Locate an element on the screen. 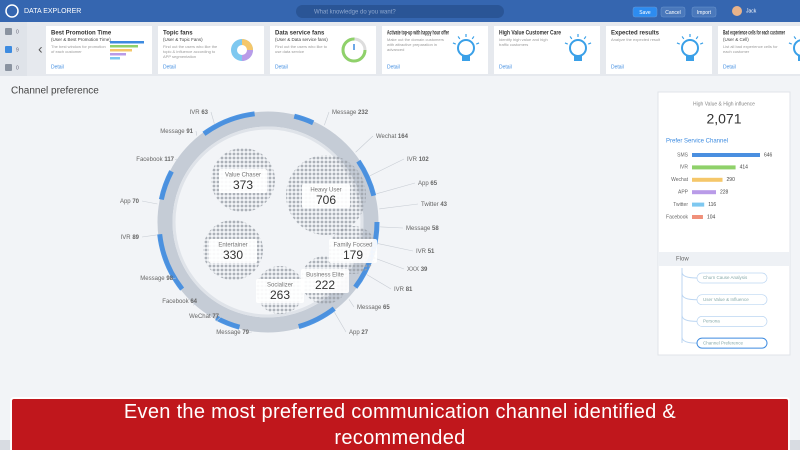 The height and width of the screenshot is (450, 800). header-button-label: Save is located at coordinates (645, 13).